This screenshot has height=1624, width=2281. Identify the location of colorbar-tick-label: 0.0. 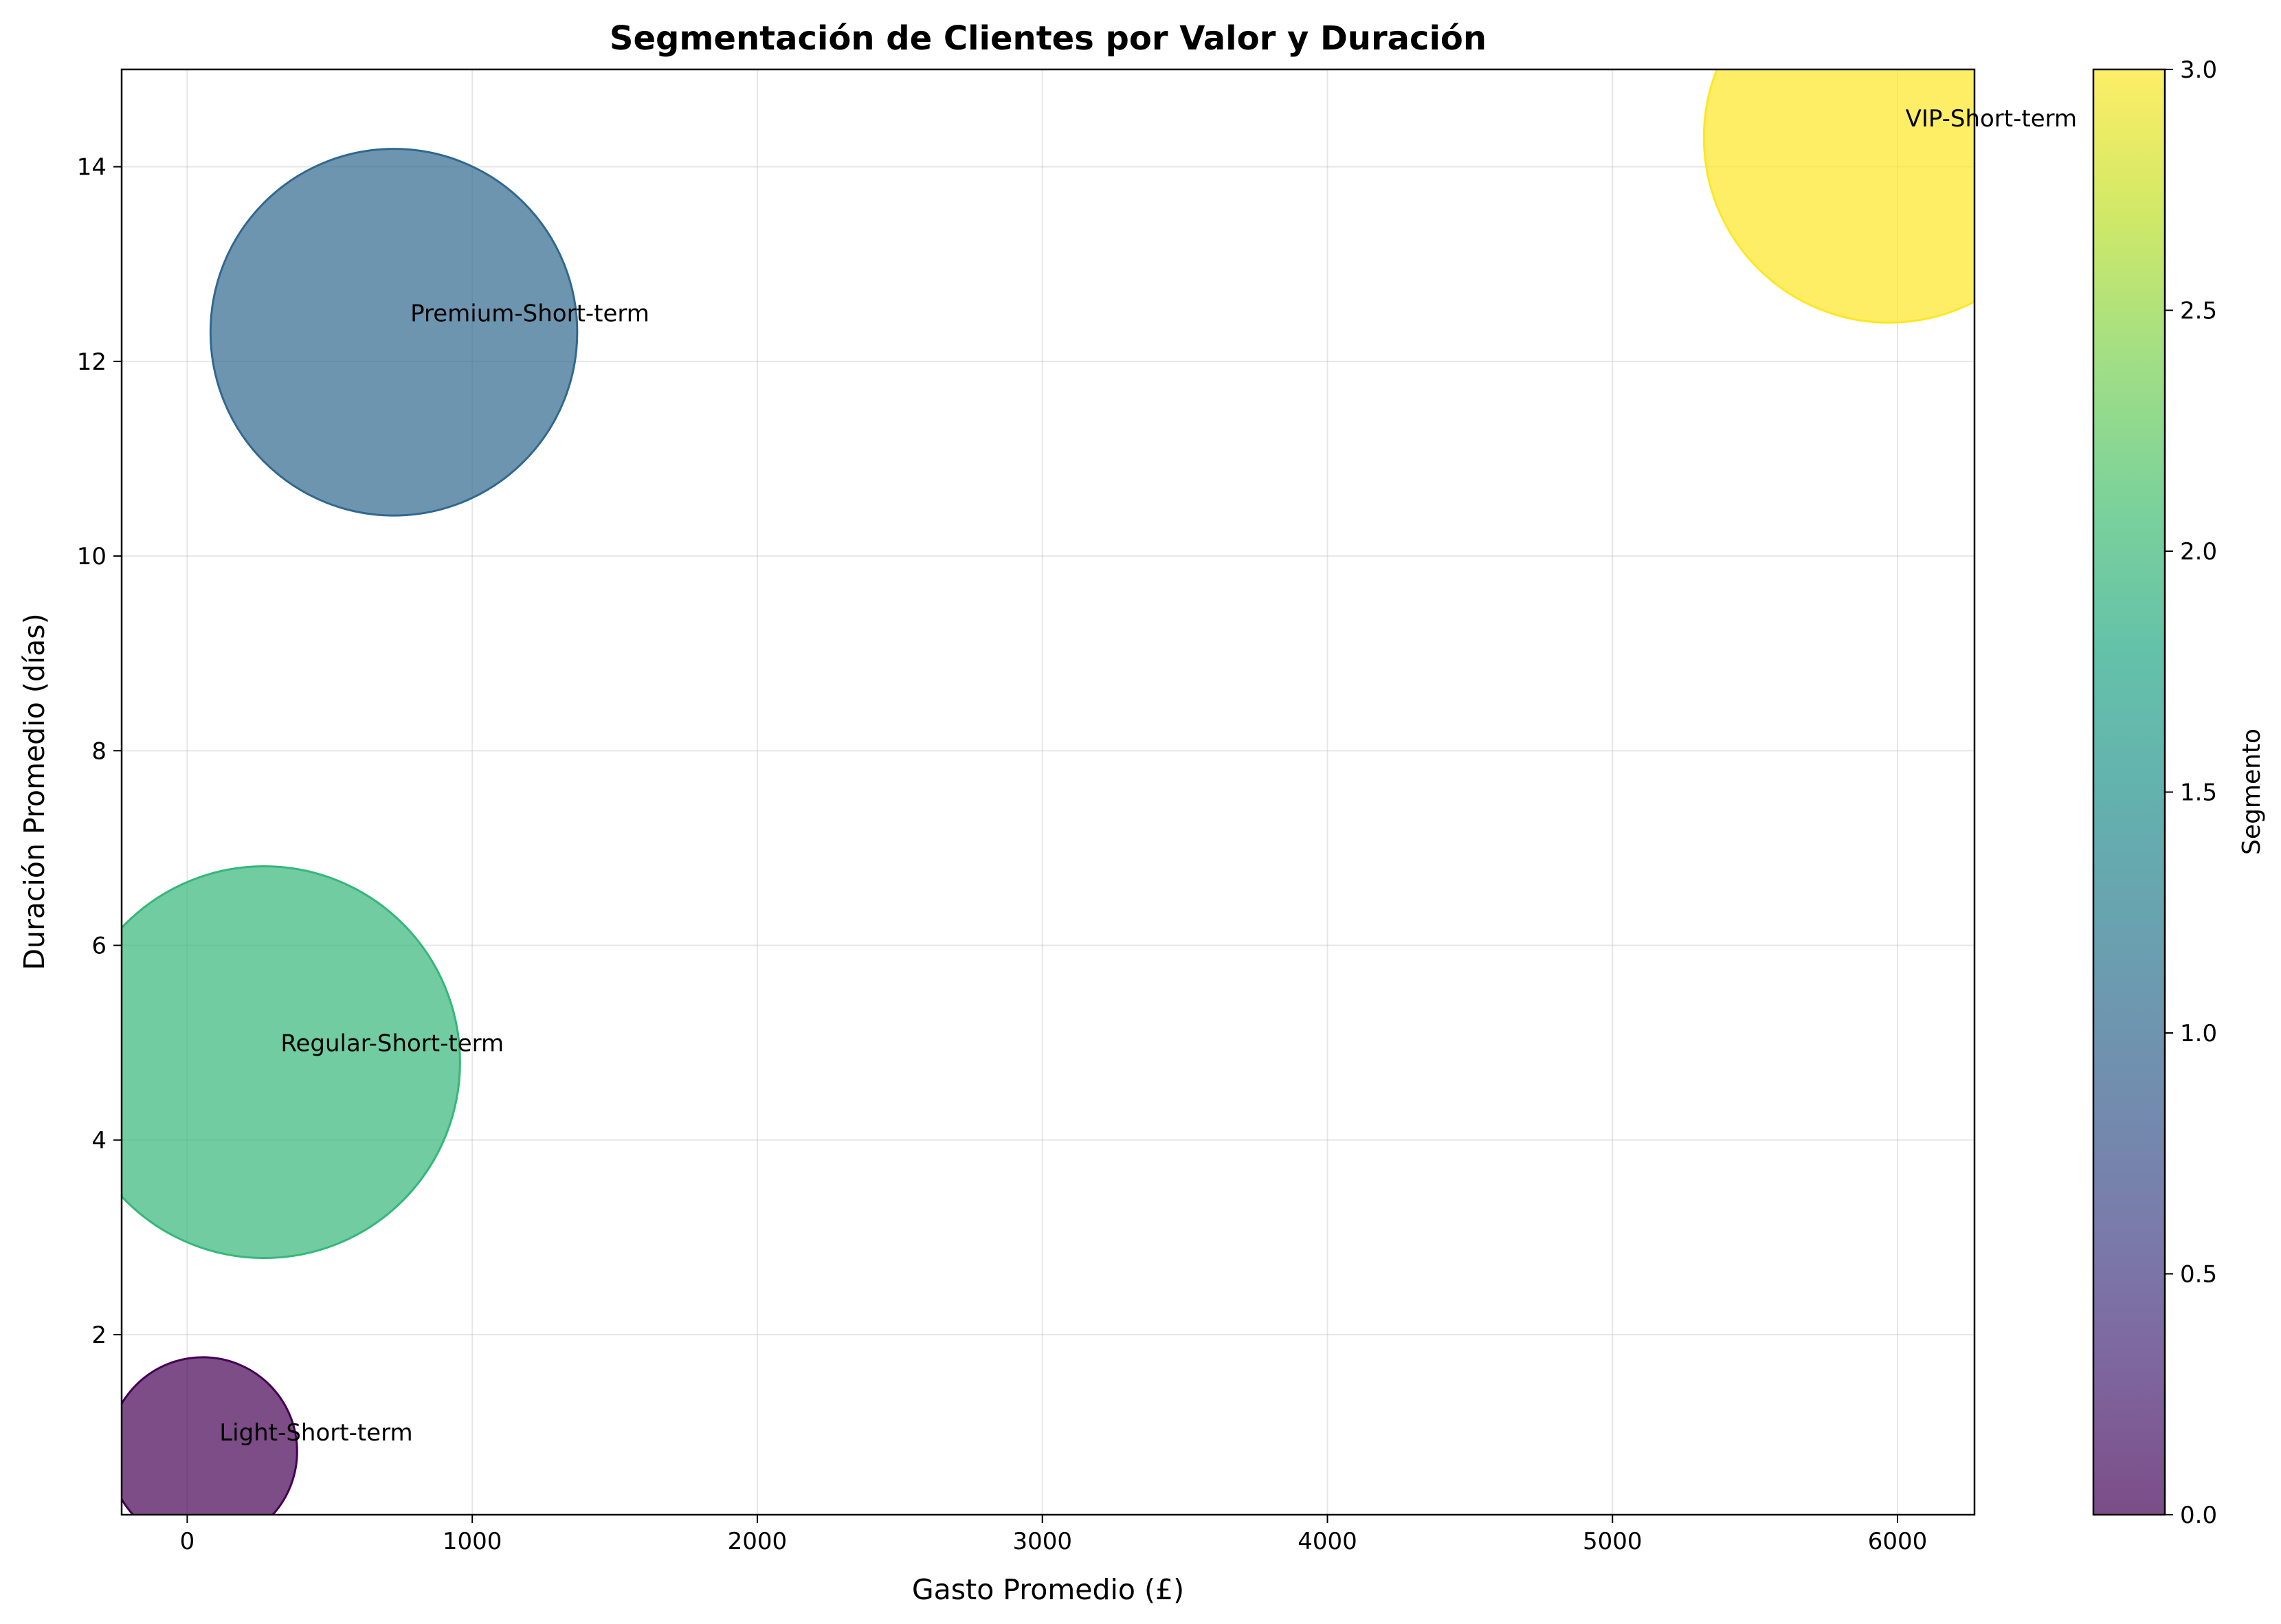
(2198, 1515).